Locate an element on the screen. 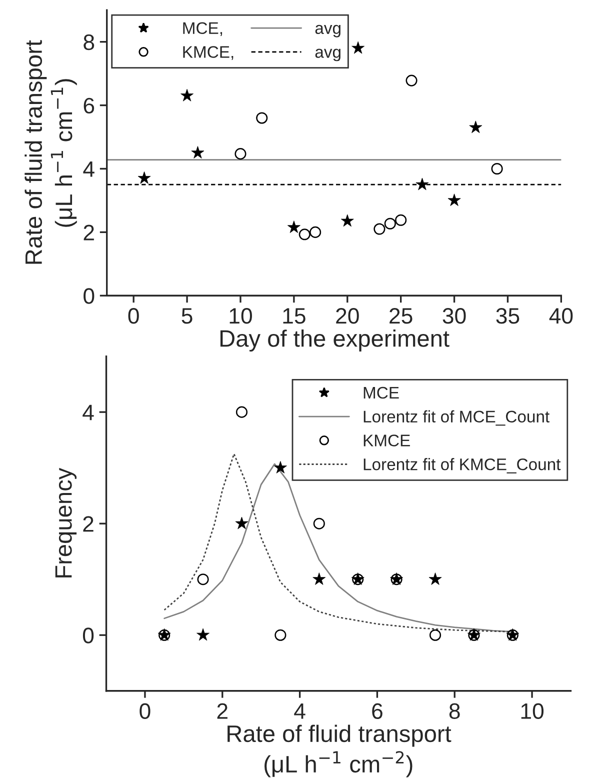 Image resolution: width=597 pixels, height=778 pixels. legend-label: Lorentz fit of KMCE_Count is located at coordinates (462, 466).